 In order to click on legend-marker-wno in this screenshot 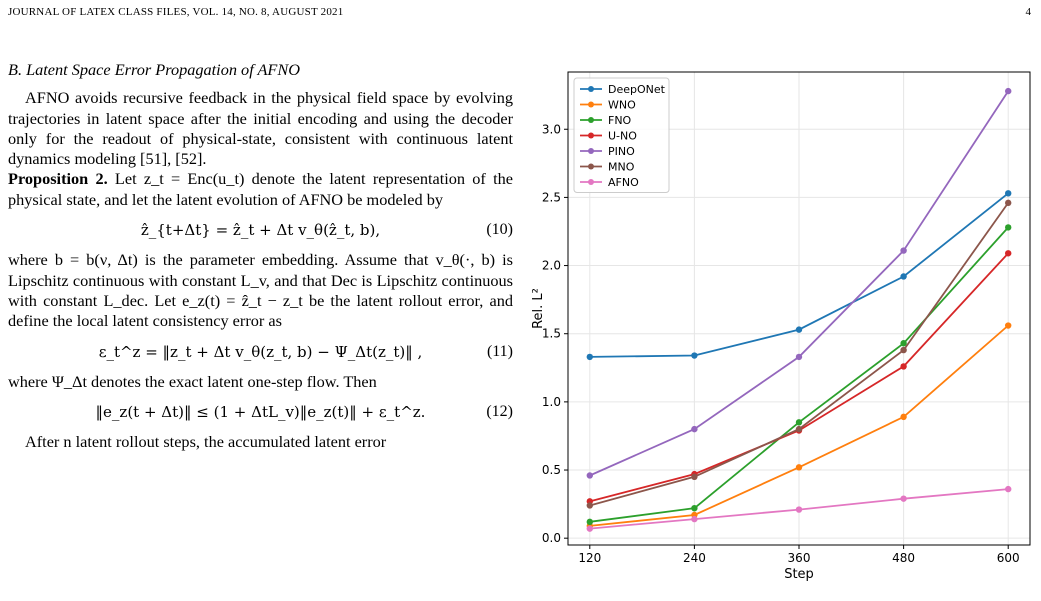, I will do `click(591, 104)`.